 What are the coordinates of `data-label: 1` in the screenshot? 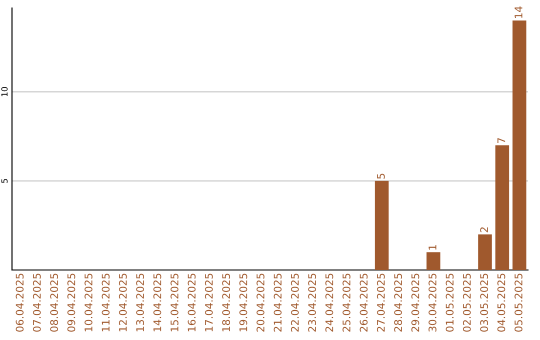 It's located at (432, 247).